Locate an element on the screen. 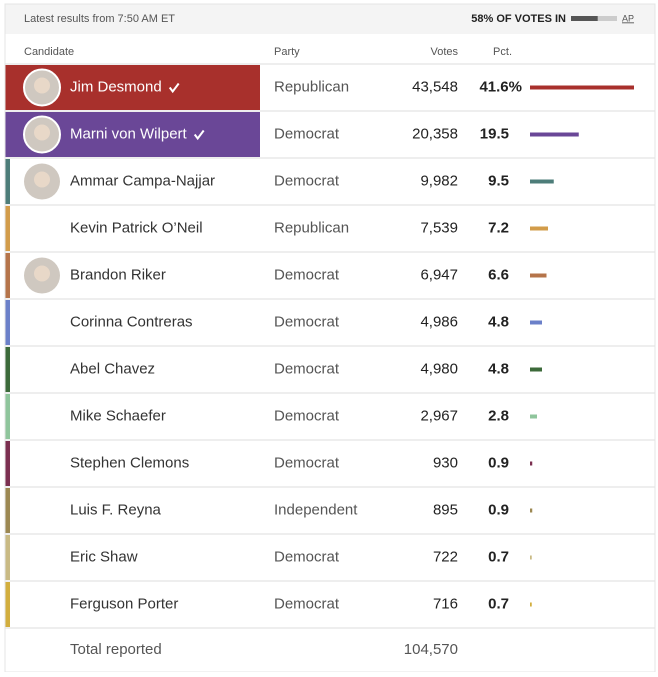 This screenshot has width=658, height=677. total-label: Total reported is located at coordinates (116, 649).